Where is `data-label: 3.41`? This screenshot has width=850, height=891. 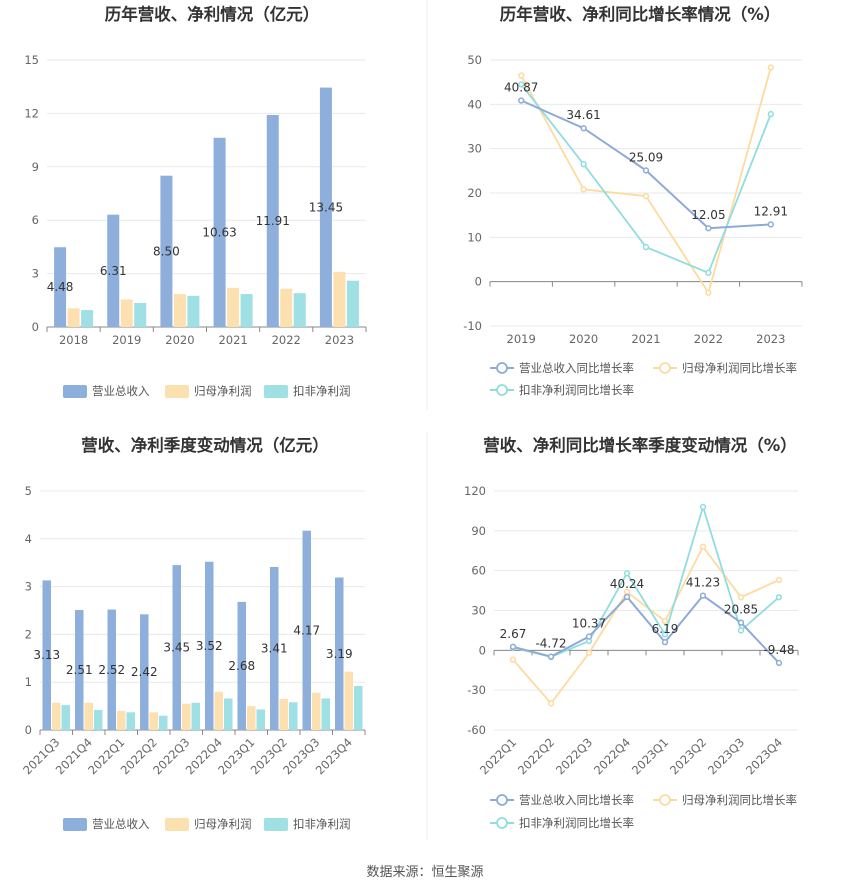
data-label: 3.41 is located at coordinates (274, 649).